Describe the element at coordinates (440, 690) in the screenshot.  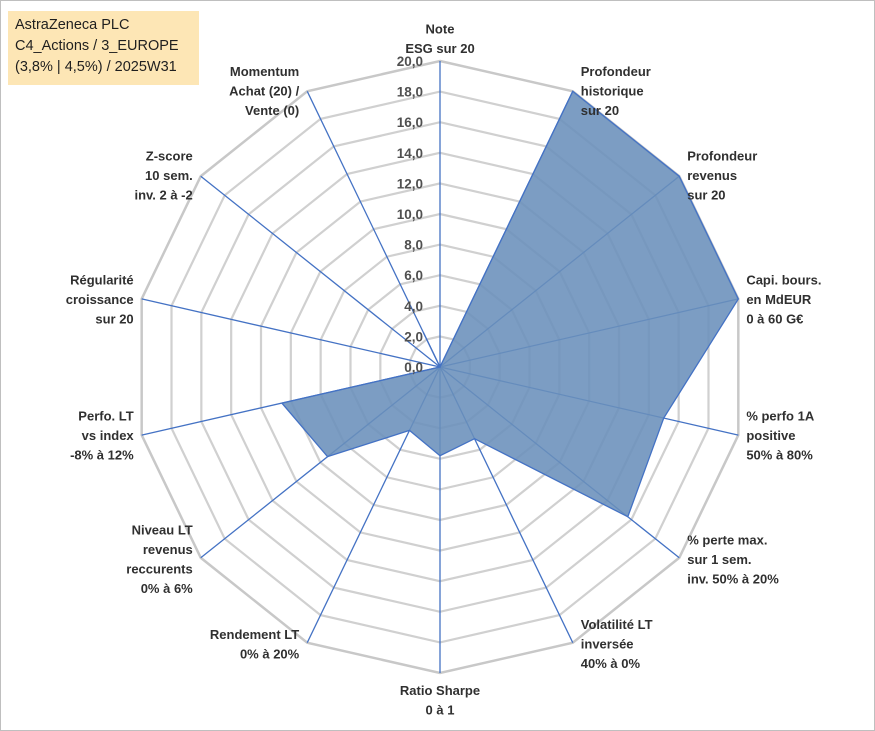
I see `axis-label-line: Ratio Sharpe` at that location.